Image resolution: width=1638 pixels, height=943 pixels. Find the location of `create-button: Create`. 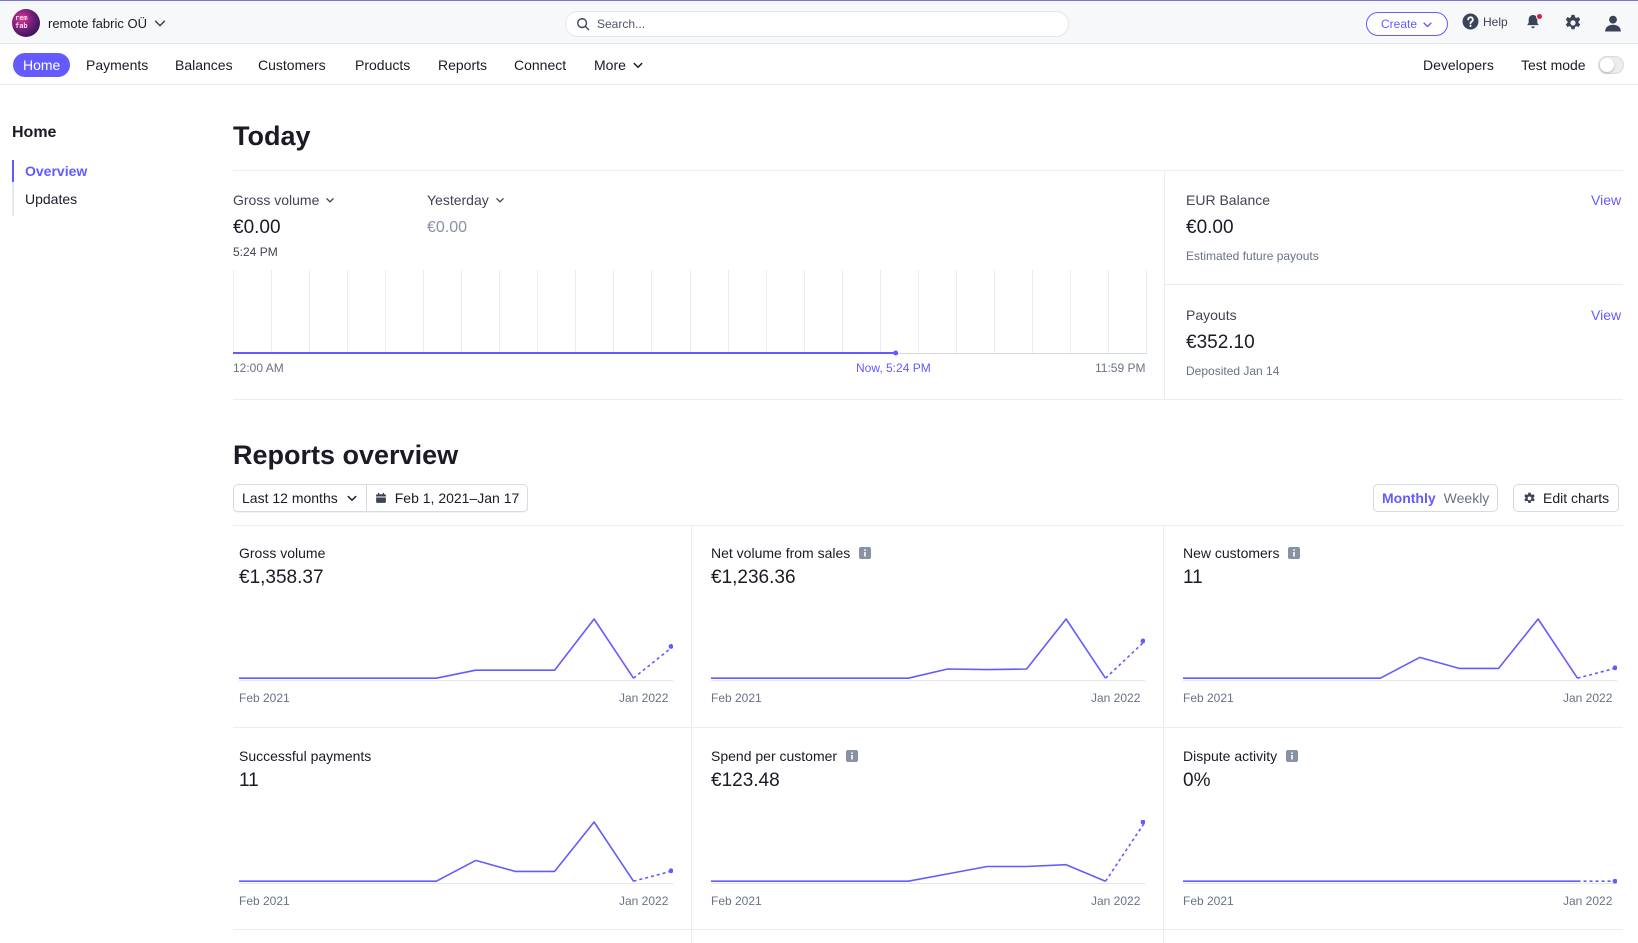

create-button: Create is located at coordinates (1407, 24).